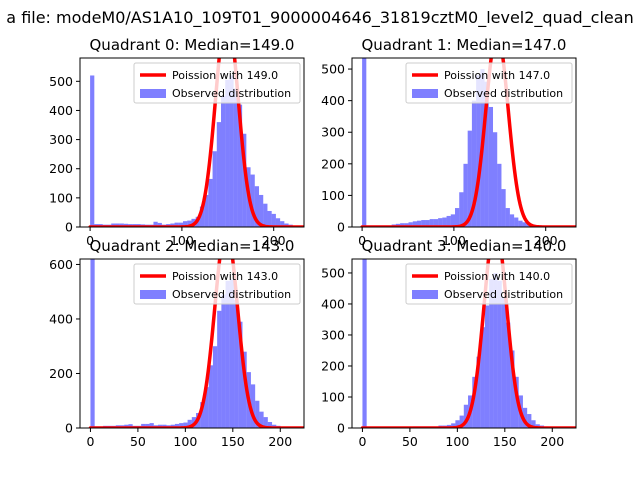  I want to click on legend: Poission with 143.0 Observed distribution, so click(217, 284).